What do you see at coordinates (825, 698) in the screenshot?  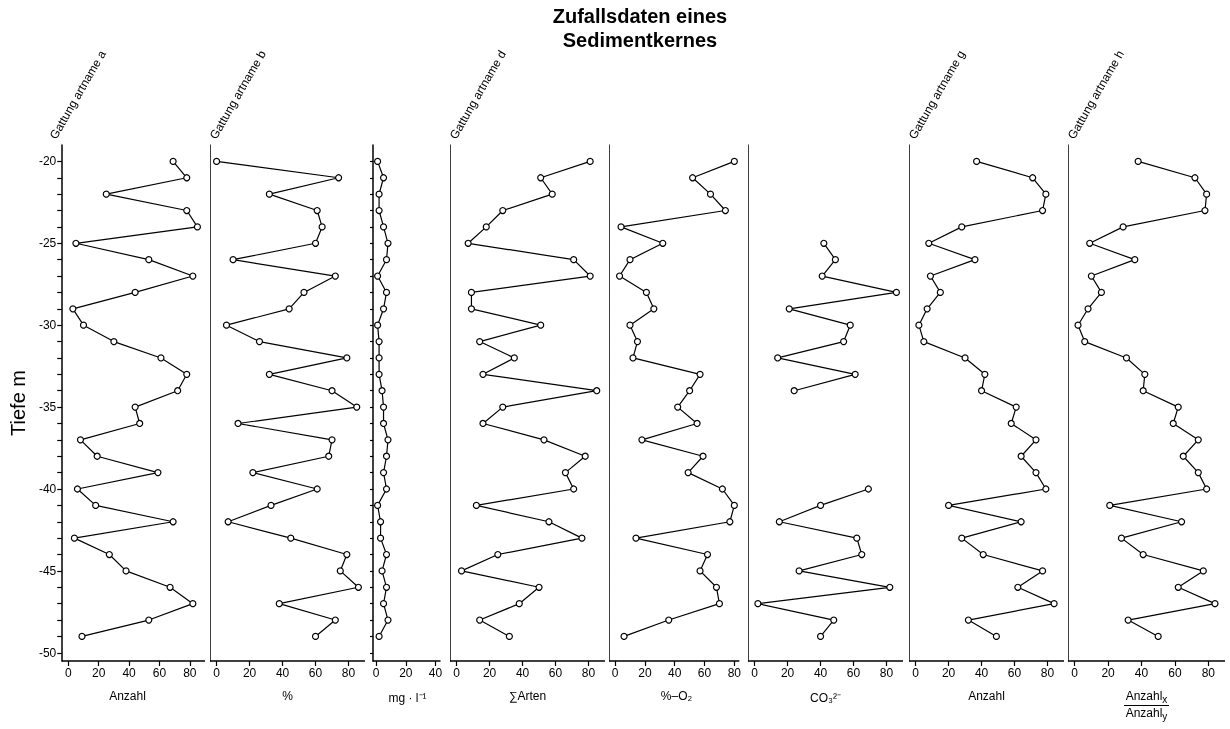 I see `x-axis-title: CO₃²⁻` at bounding box center [825, 698].